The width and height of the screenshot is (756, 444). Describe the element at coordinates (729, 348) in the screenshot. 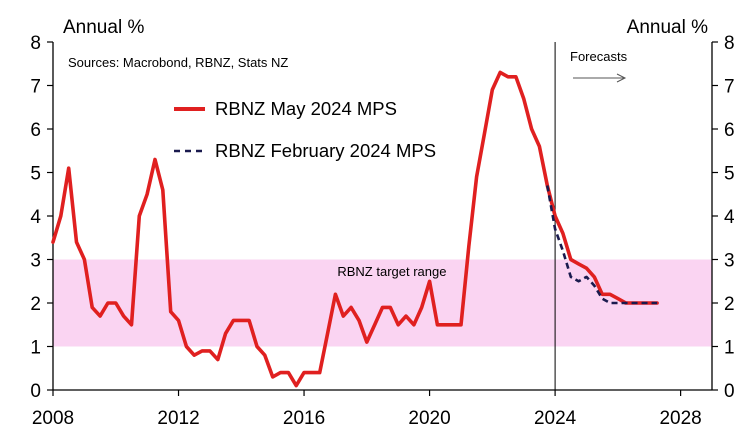

I see `y-tick-label-right: 1` at that location.